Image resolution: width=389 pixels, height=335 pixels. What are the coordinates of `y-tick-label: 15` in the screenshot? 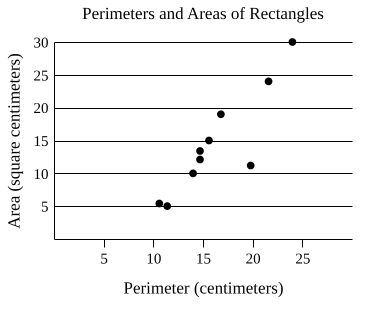 It's located at (41, 142).